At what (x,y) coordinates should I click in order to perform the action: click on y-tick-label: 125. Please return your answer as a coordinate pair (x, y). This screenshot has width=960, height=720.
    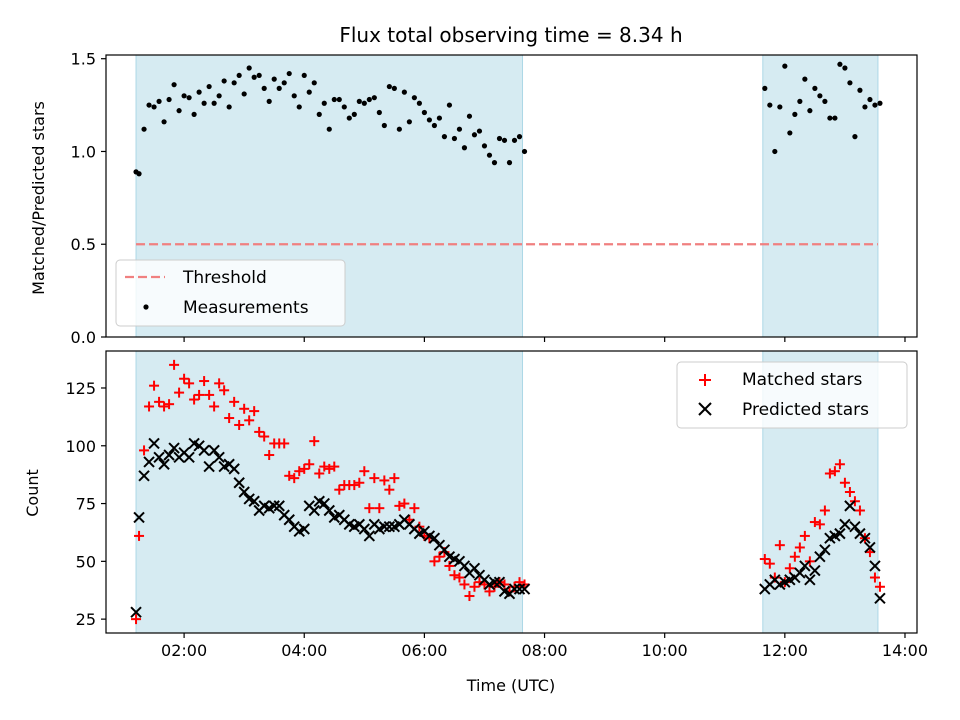
    Looking at the image, I should click on (80, 388).